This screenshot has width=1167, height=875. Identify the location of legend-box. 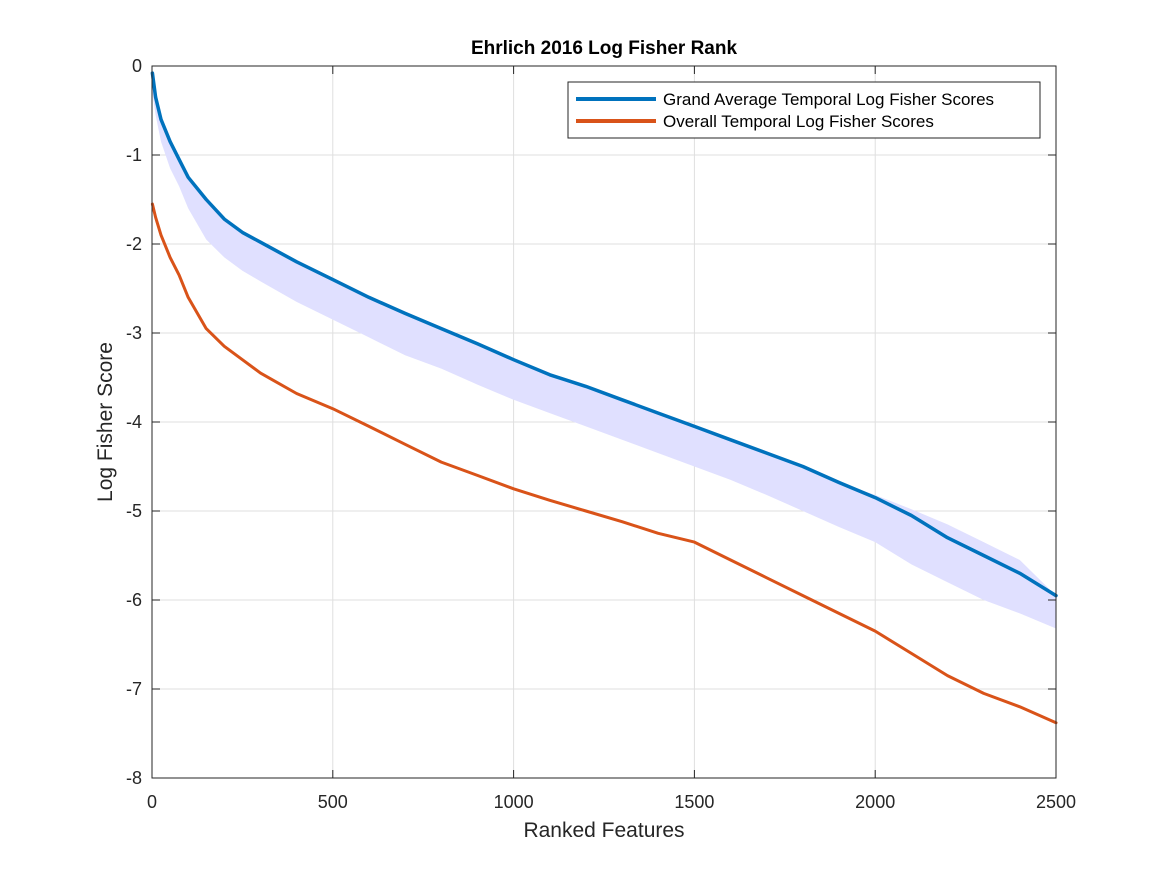
(804, 110).